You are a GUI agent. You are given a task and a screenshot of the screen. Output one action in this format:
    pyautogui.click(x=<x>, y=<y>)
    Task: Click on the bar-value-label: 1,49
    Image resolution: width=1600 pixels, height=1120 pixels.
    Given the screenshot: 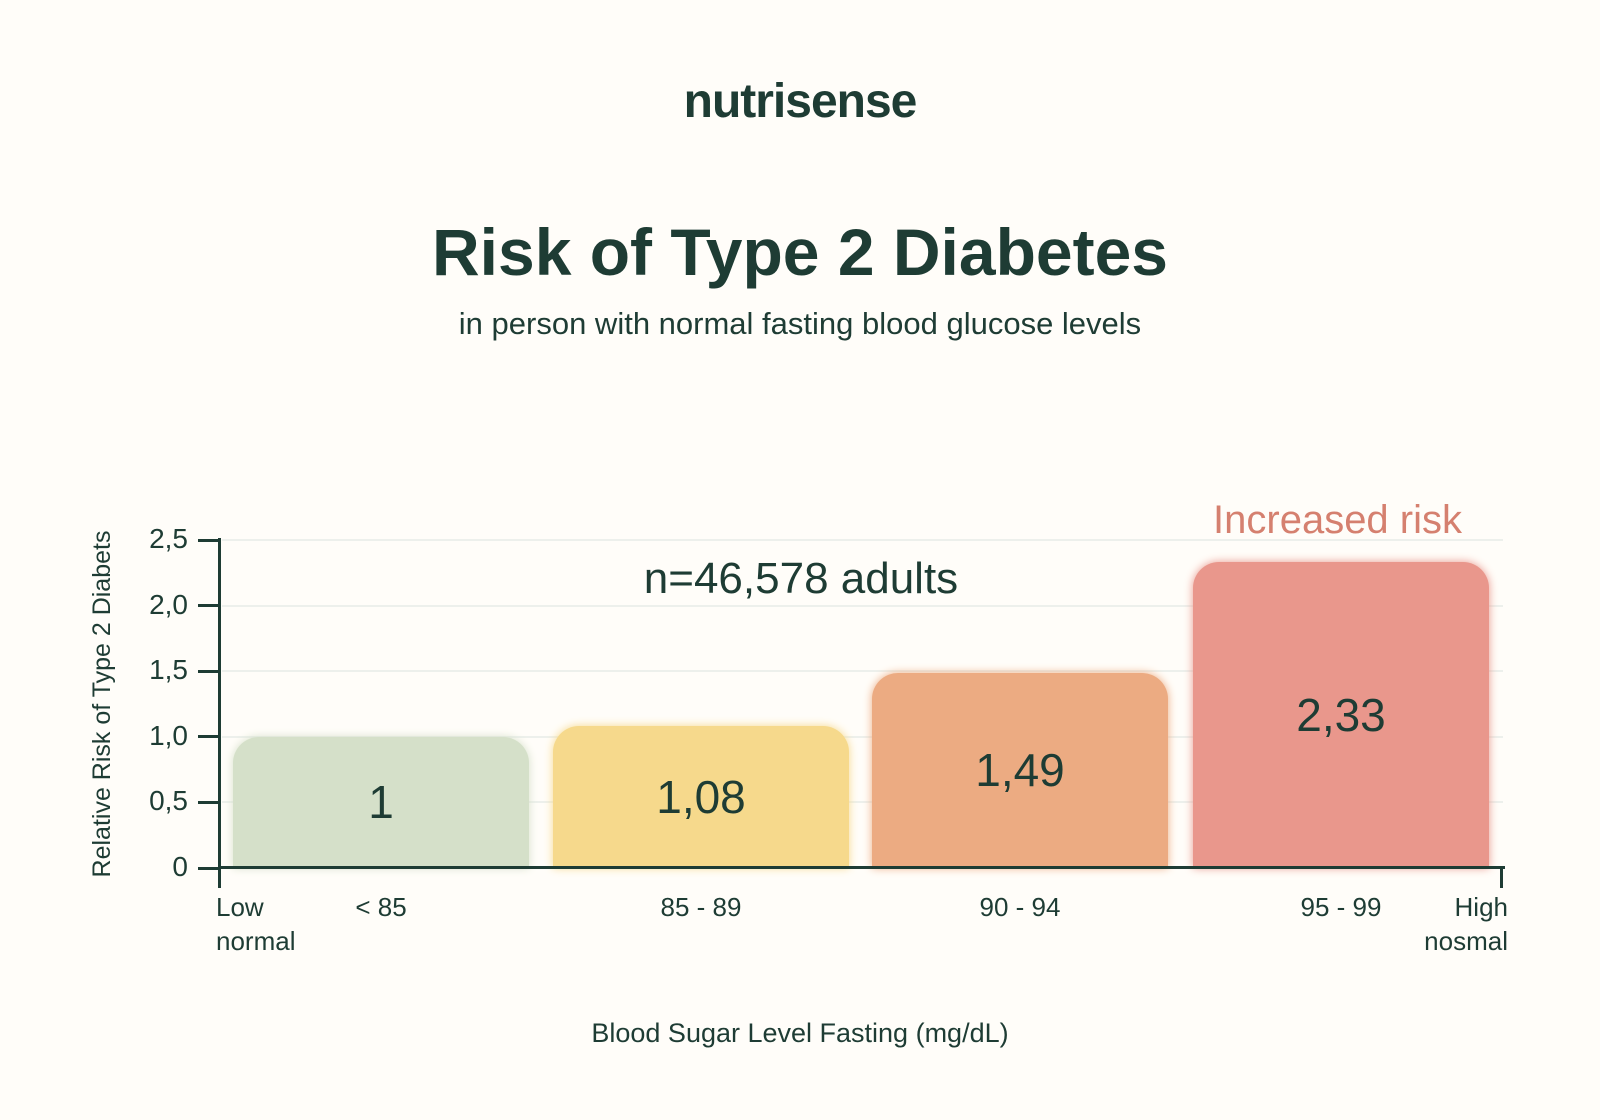 What is the action you would take?
    pyautogui.click(x=1020, y=770)
    